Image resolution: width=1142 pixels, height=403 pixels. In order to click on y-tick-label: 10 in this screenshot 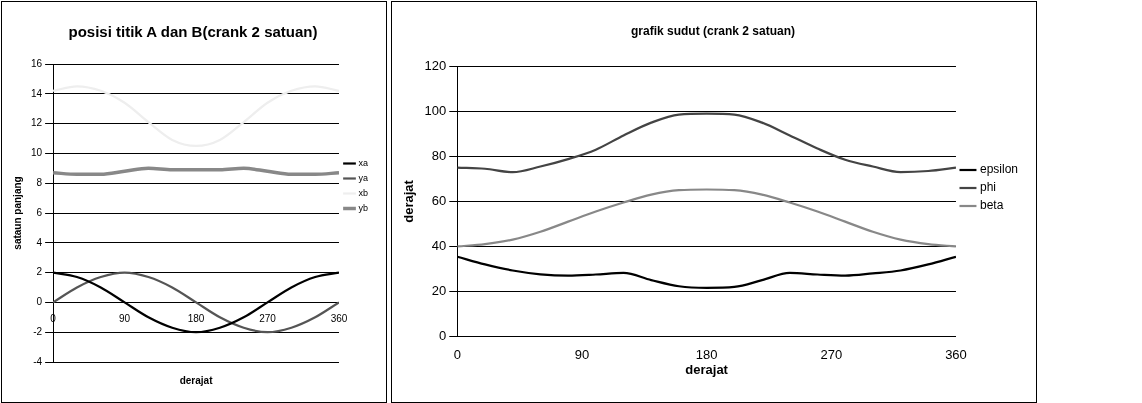, I will do `click(37, 153)`.